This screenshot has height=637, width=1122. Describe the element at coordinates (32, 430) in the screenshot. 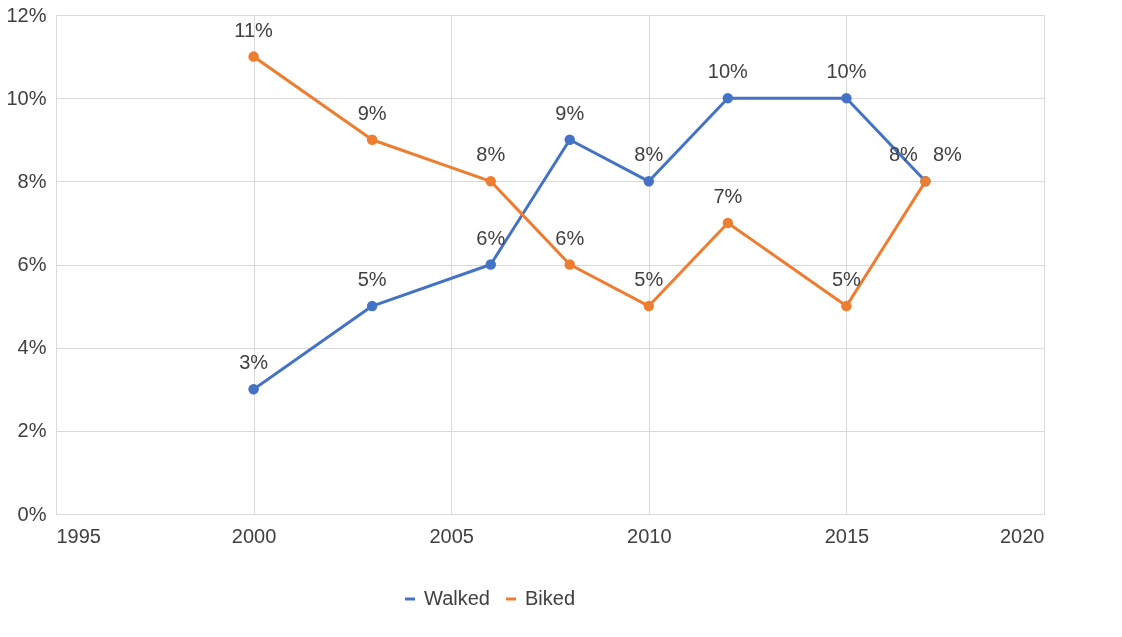

I see `y-tick-label: 2%` at that location.